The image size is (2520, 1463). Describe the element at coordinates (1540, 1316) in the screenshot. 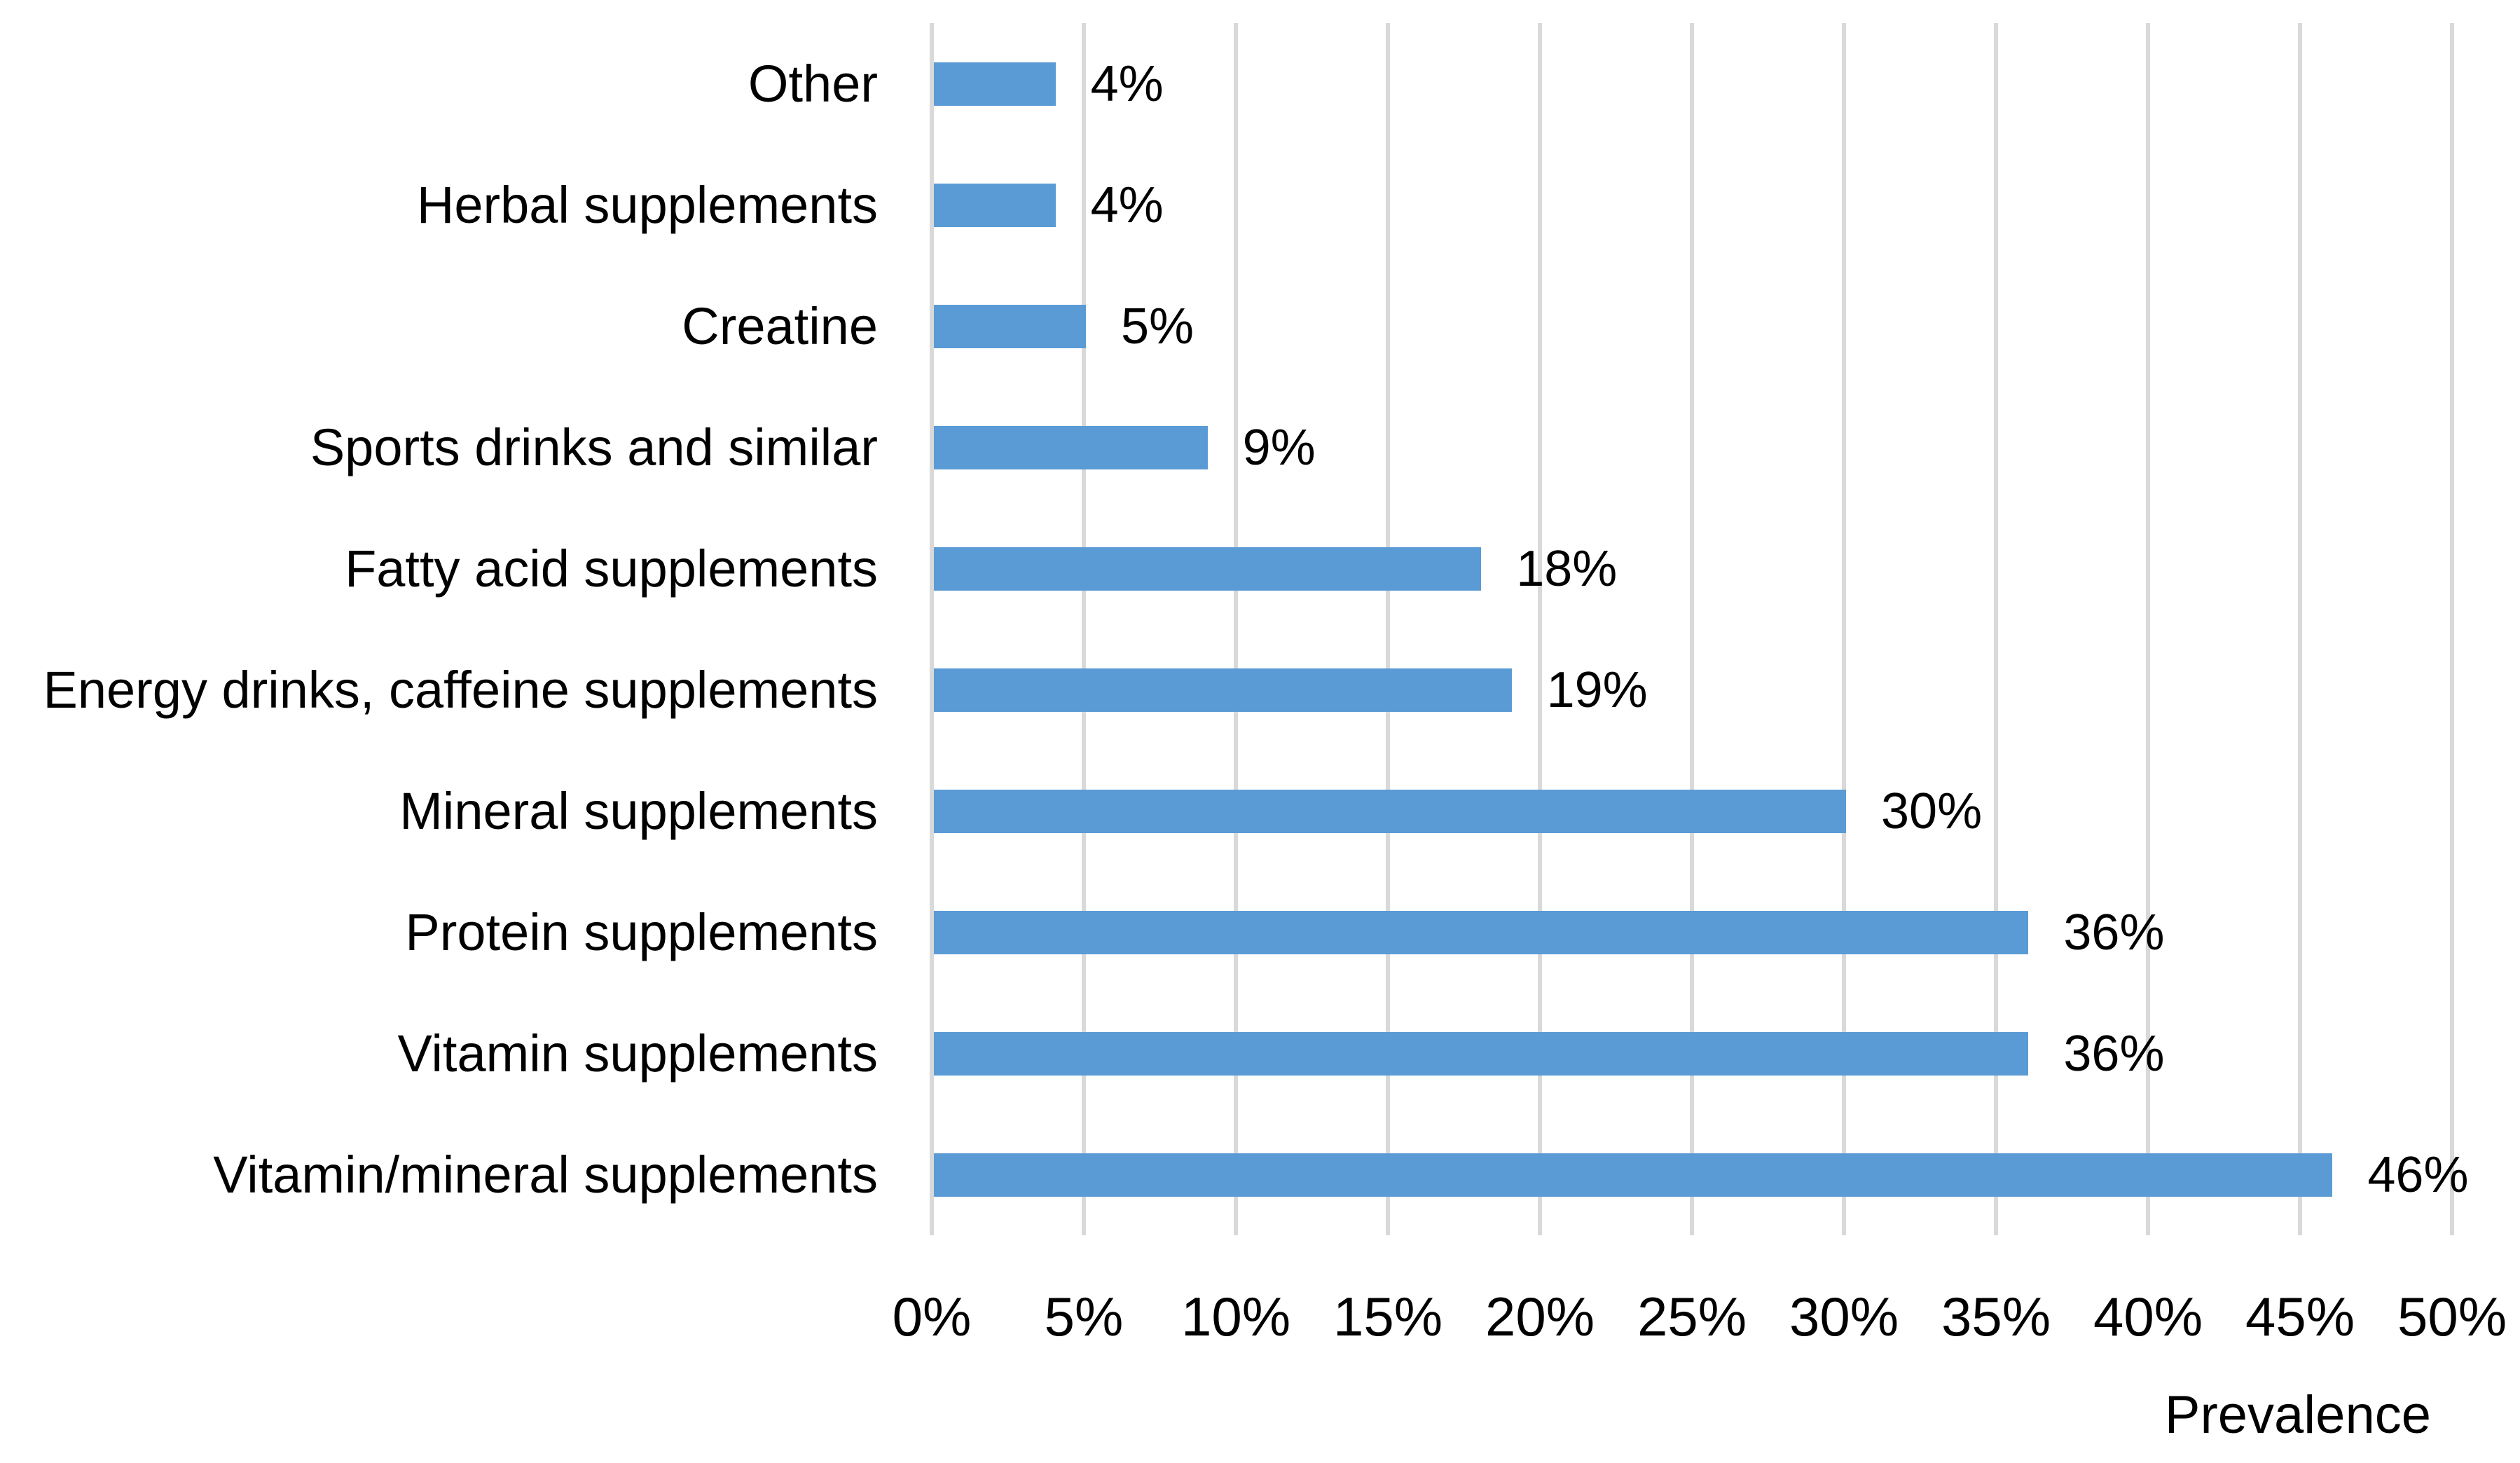

I see `x-tick-label: 20%` at that location.